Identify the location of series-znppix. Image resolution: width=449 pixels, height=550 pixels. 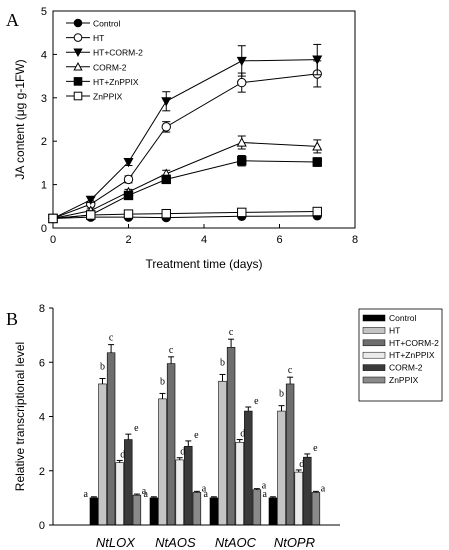
(185, 215).